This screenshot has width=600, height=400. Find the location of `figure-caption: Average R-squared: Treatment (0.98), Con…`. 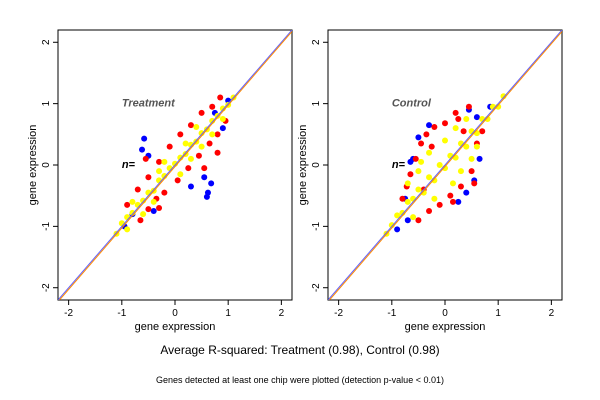

figure-caption: Average R-squared: Treatment (0.98), Con… is located at coordinates (300, 350).